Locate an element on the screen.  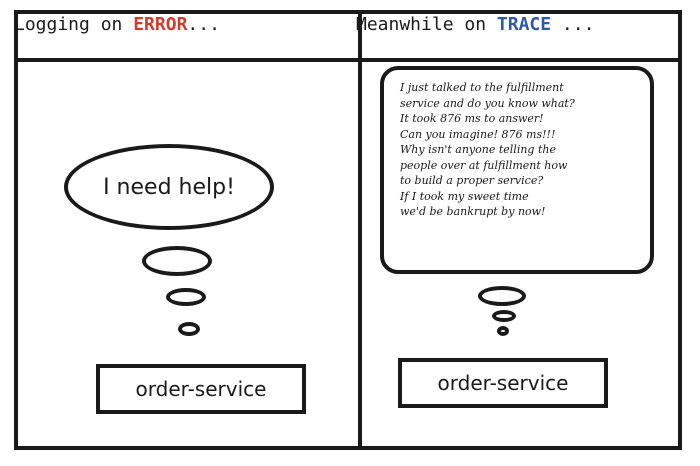
speech-bubble-dot-medium is located at coordinates (504, 316).